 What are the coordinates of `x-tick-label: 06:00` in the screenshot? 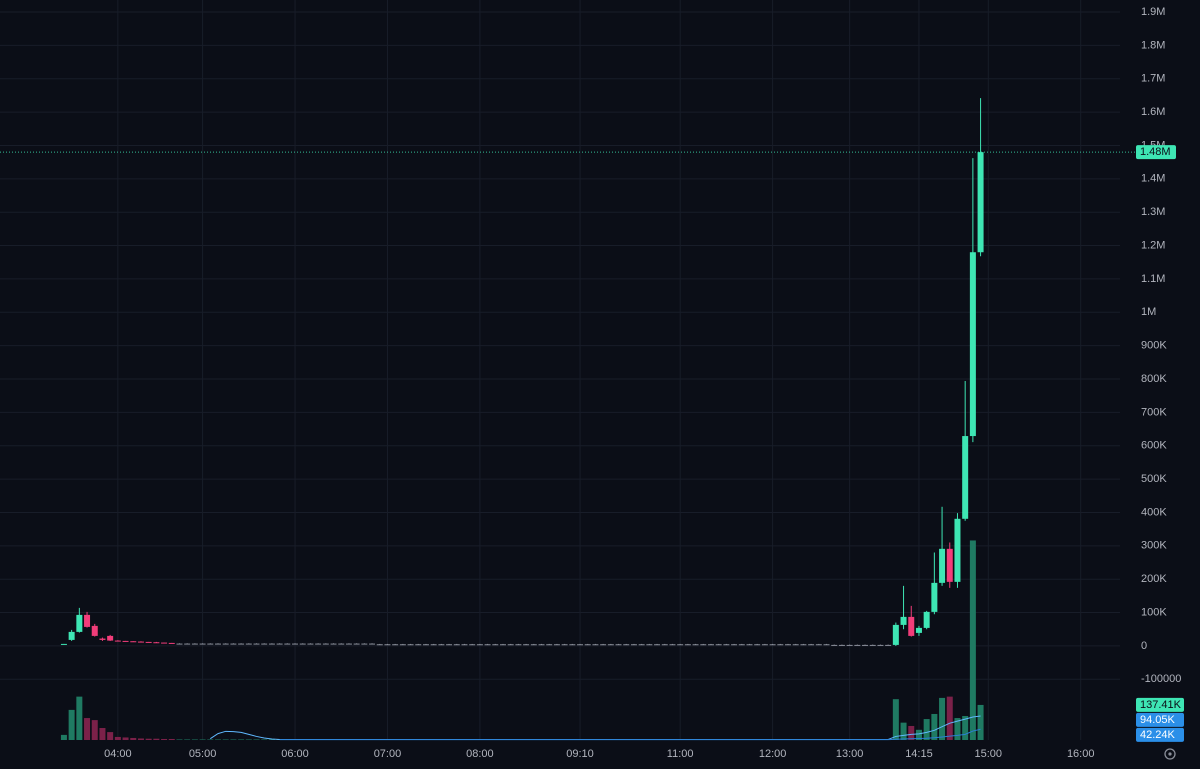 It's located at (295, 754).